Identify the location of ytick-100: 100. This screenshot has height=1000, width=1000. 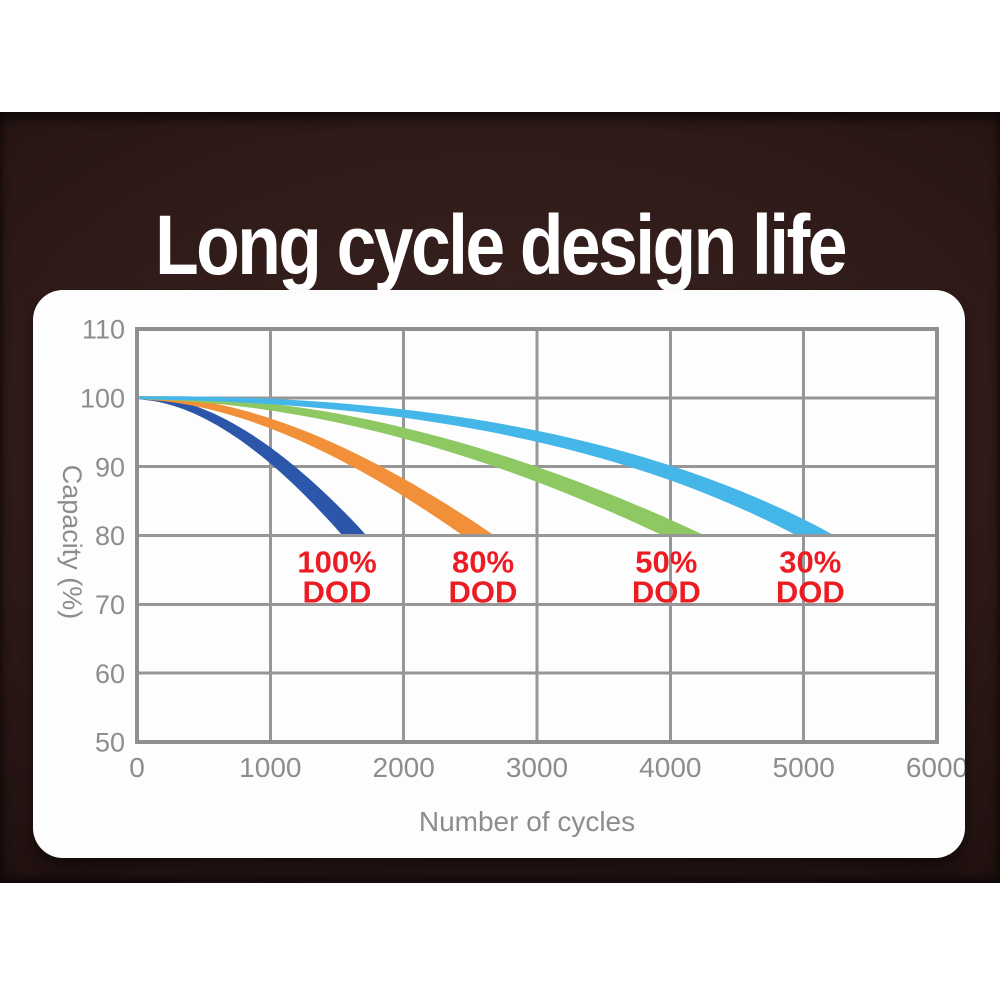
(102, 399).